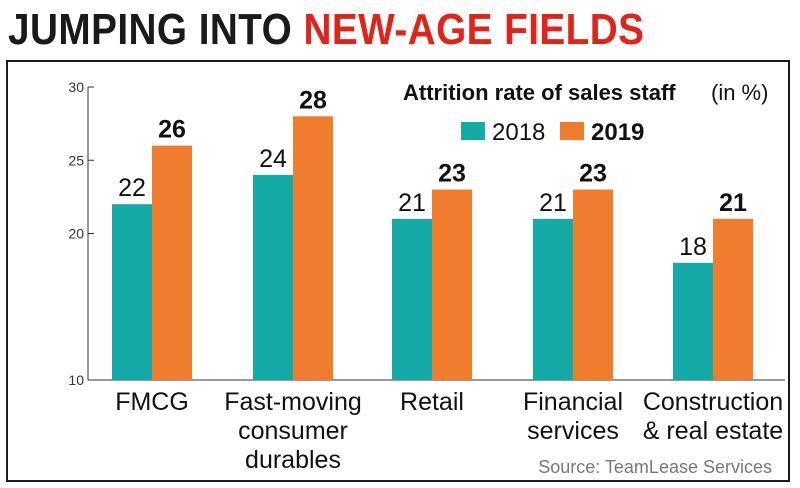 The width and height of the screenshot is (800, 488). Describe the element at coordinates (76, 160) in the screenshot. I see `y-tick-label: 25` at that location.